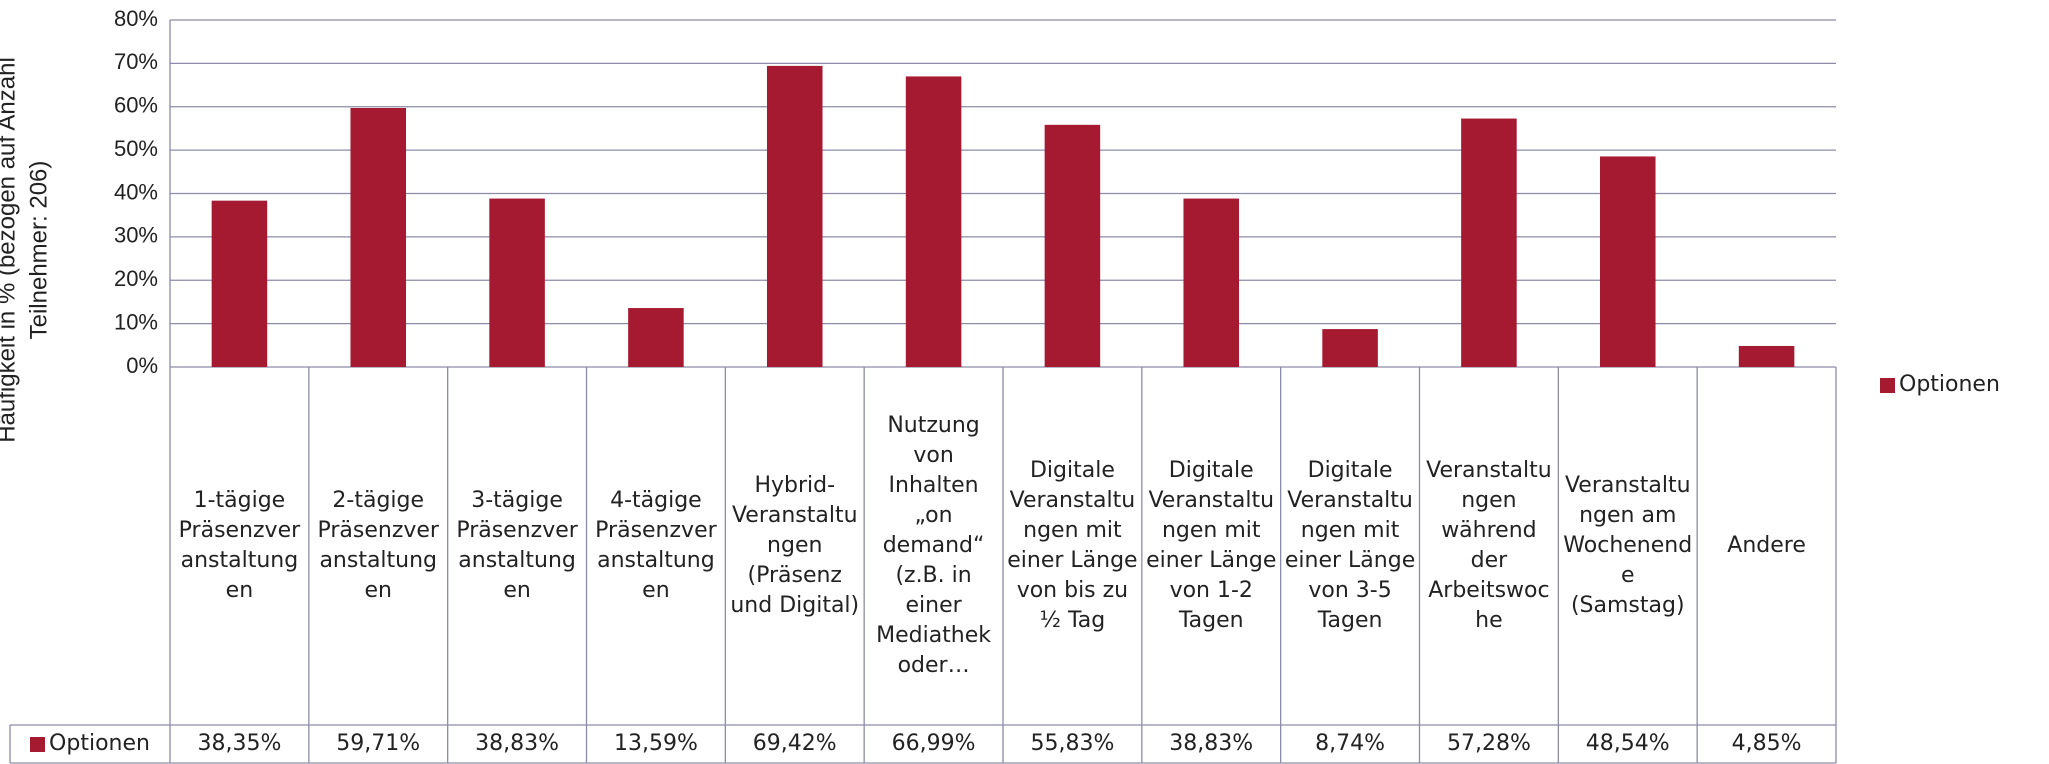 This screenshot has height=764, width=2049. I want to click on x-tick-label: Veranstaltungen am Wochenende (Samstag), so click(1628, 545).